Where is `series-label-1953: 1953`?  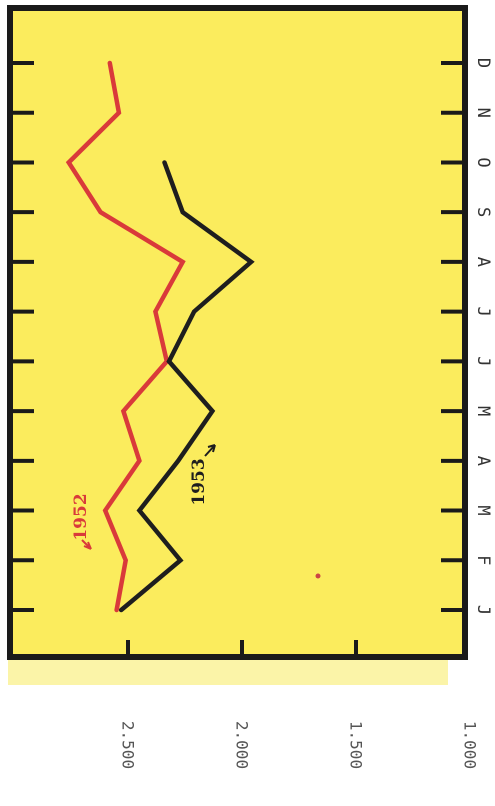
series-label-1953: 1953 is located at coordinates (199, 481).